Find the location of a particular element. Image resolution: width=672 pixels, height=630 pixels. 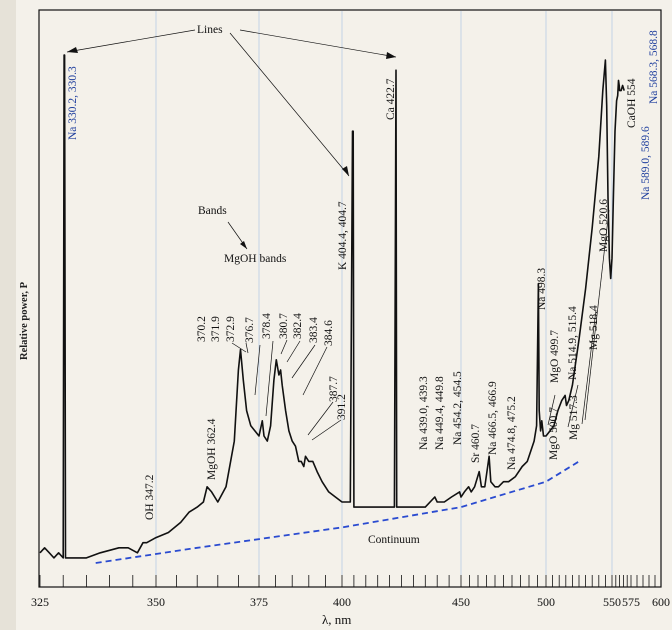

x-tick-label: 450 is located at coordinates (461, 602).